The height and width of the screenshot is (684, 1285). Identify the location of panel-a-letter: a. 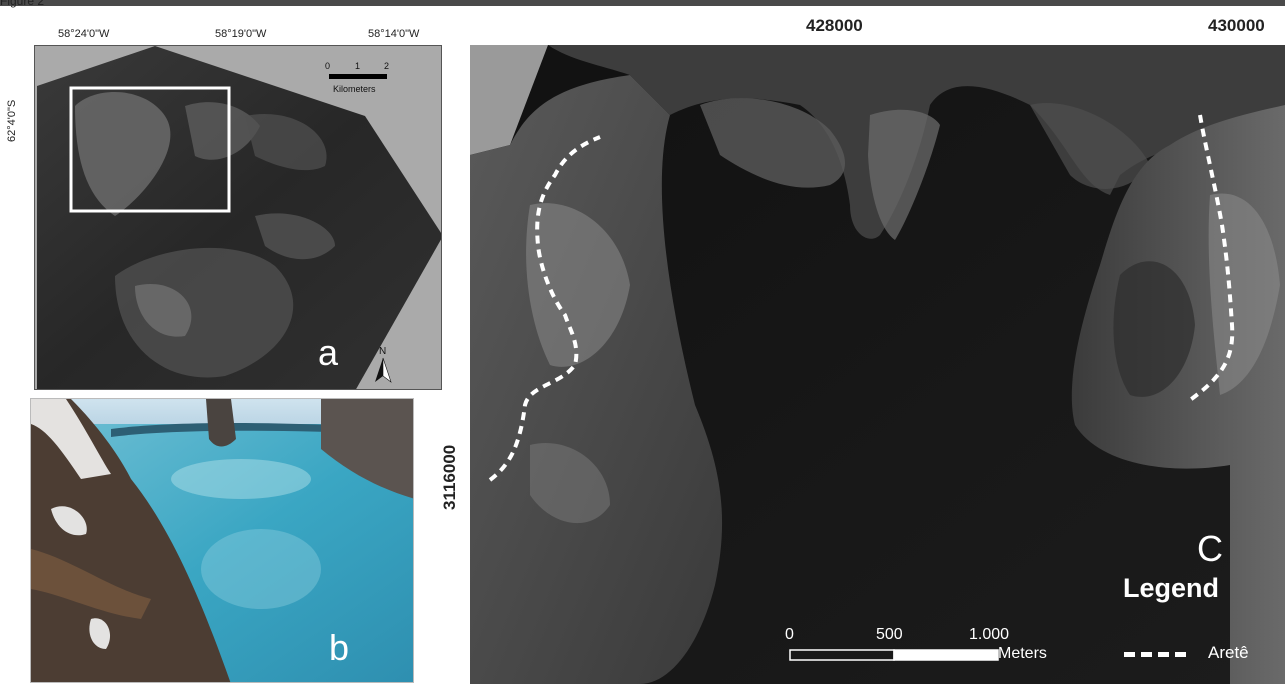
(328, 352).